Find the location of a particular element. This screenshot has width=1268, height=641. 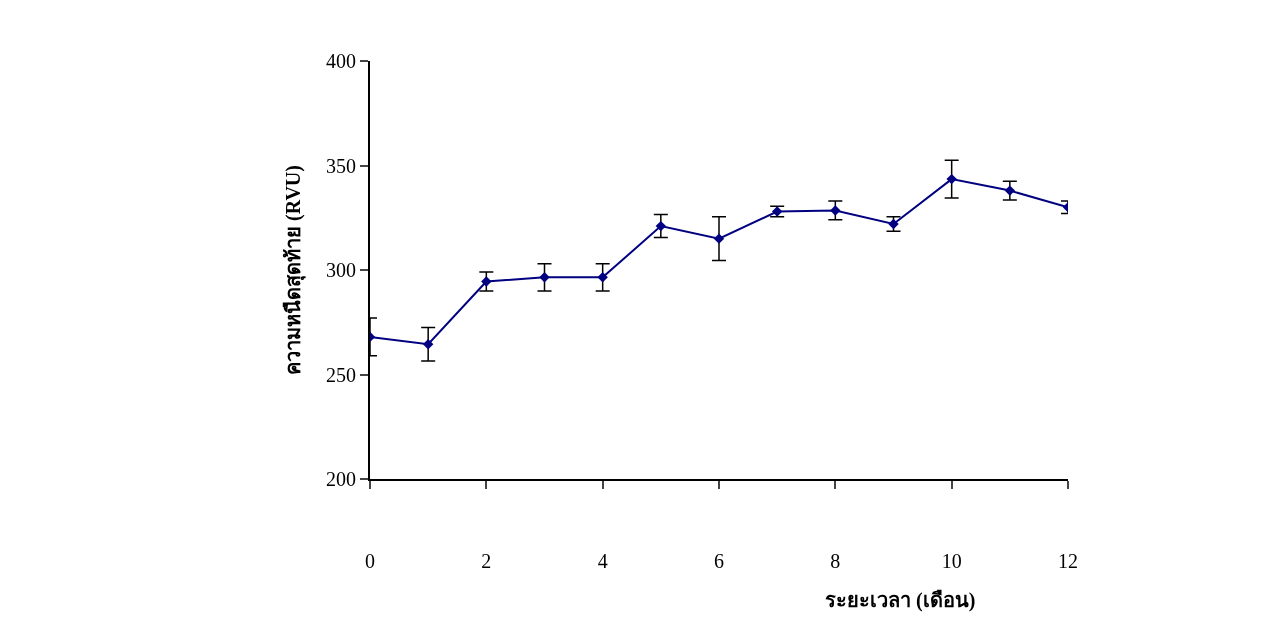

y-tick-label: 200 is located at coordinates (341, 479).